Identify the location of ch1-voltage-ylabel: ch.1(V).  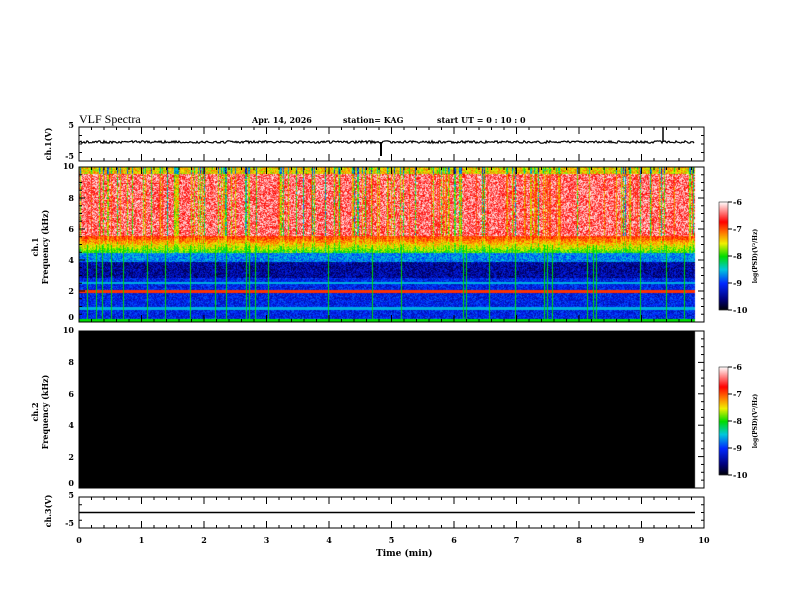
(48, 144).